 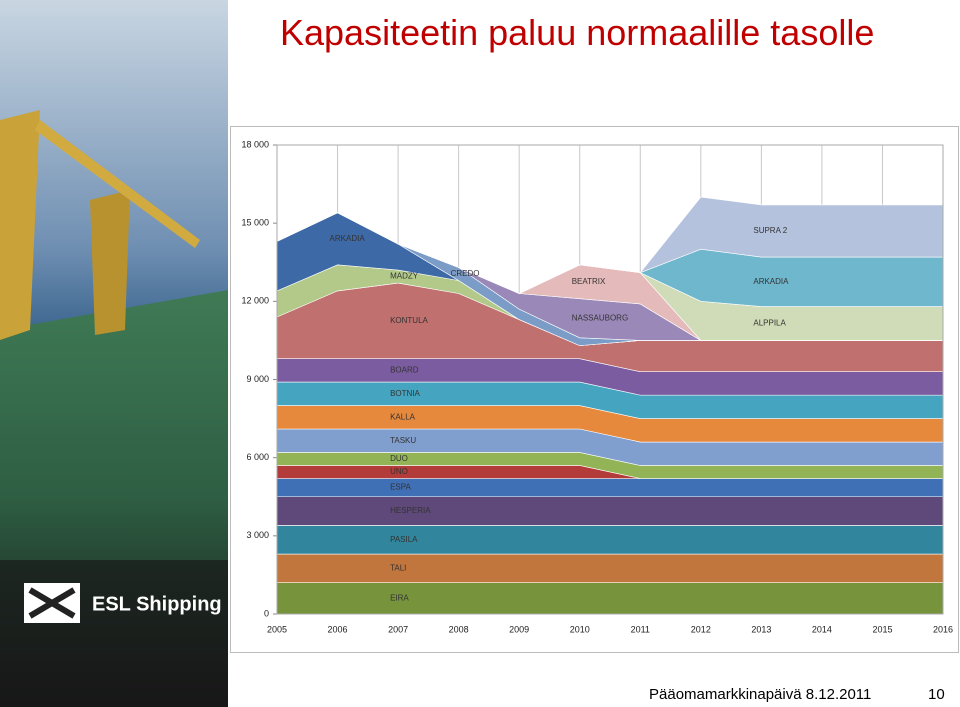 I want to click on page-number: 10, so click(x=936, y=694).